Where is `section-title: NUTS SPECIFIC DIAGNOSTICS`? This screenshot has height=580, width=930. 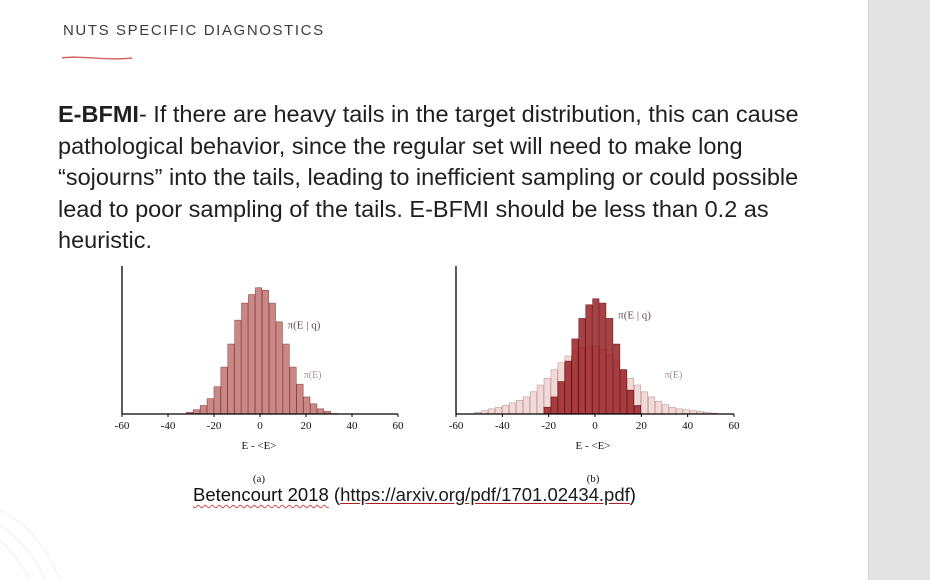
section-title: NUTS SPECIFIC DIAGNOSTICS is located at coordinates (194, 30).